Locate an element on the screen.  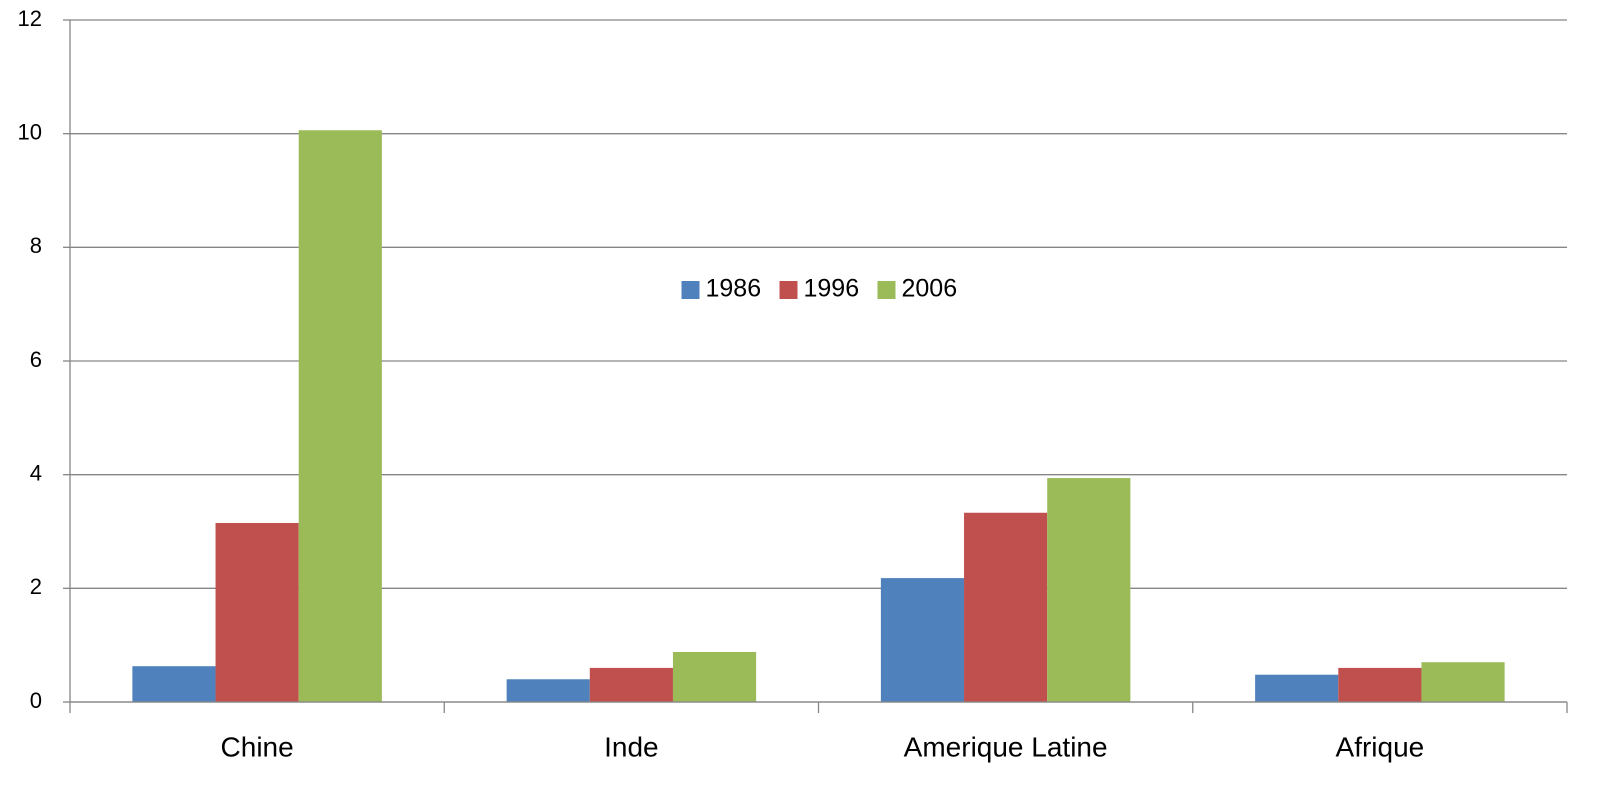
y-tick-label: 4 is located at coordinates (36, 472).